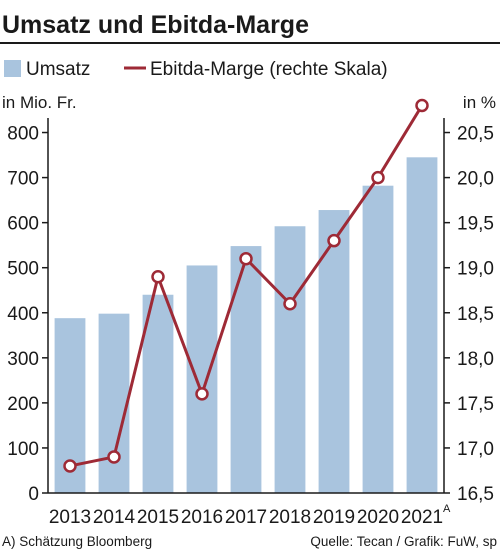 The image size is (500, 552). I want to click on x-footnote-marker: A, so click(447, 509).